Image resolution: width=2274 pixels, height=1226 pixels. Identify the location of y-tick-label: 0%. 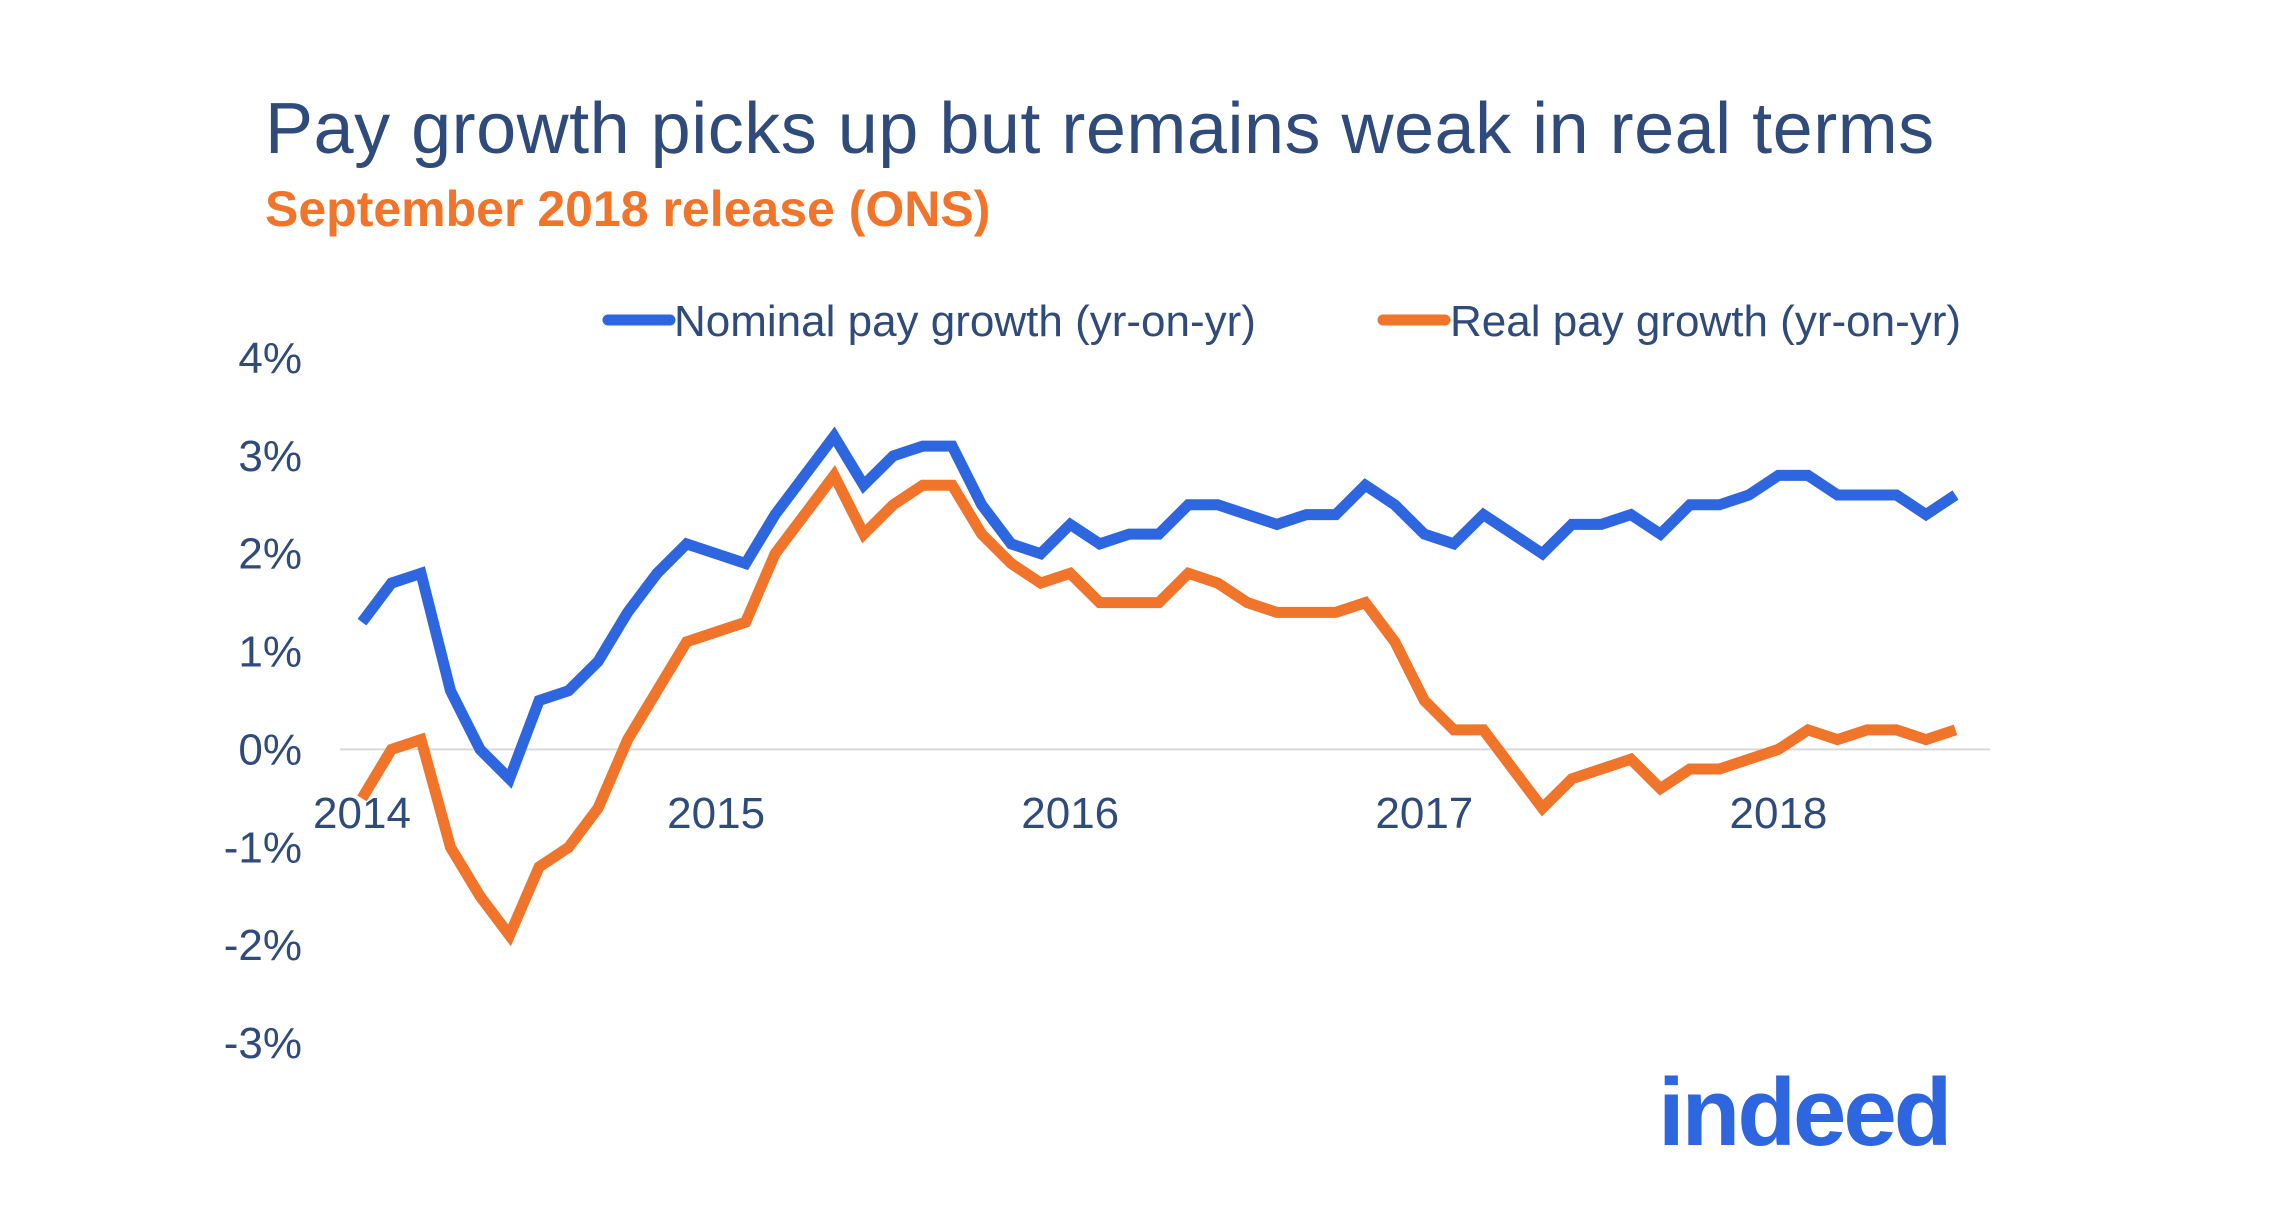
(270, 749).